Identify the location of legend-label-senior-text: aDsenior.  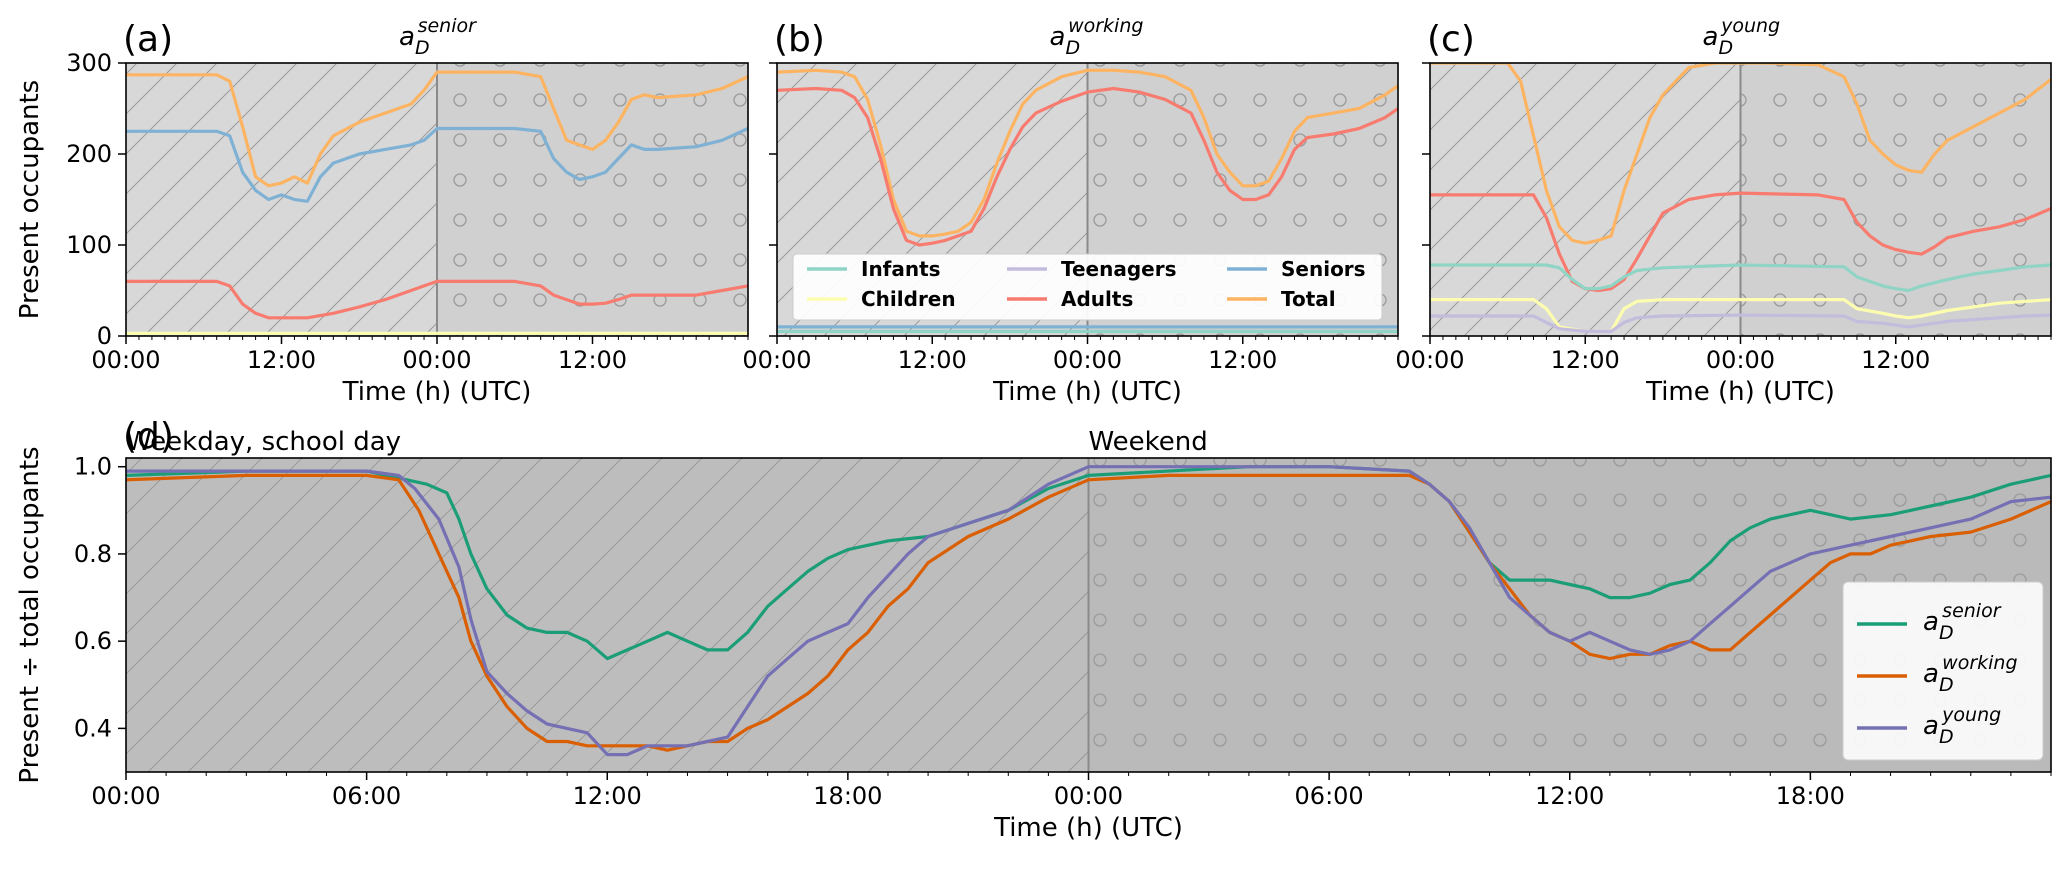
(1962, 622).